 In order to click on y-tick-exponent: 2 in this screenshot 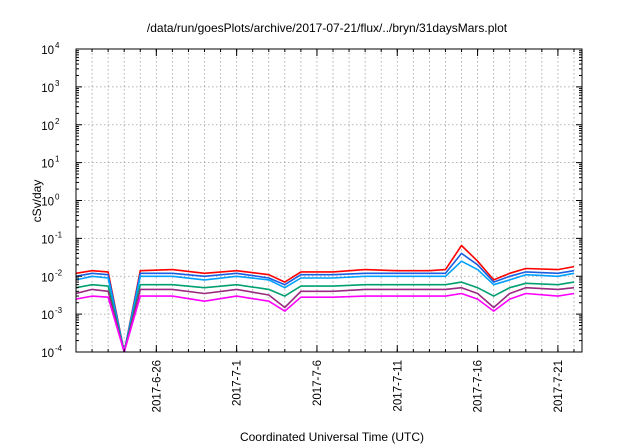, I will do `click(57, 121)`.